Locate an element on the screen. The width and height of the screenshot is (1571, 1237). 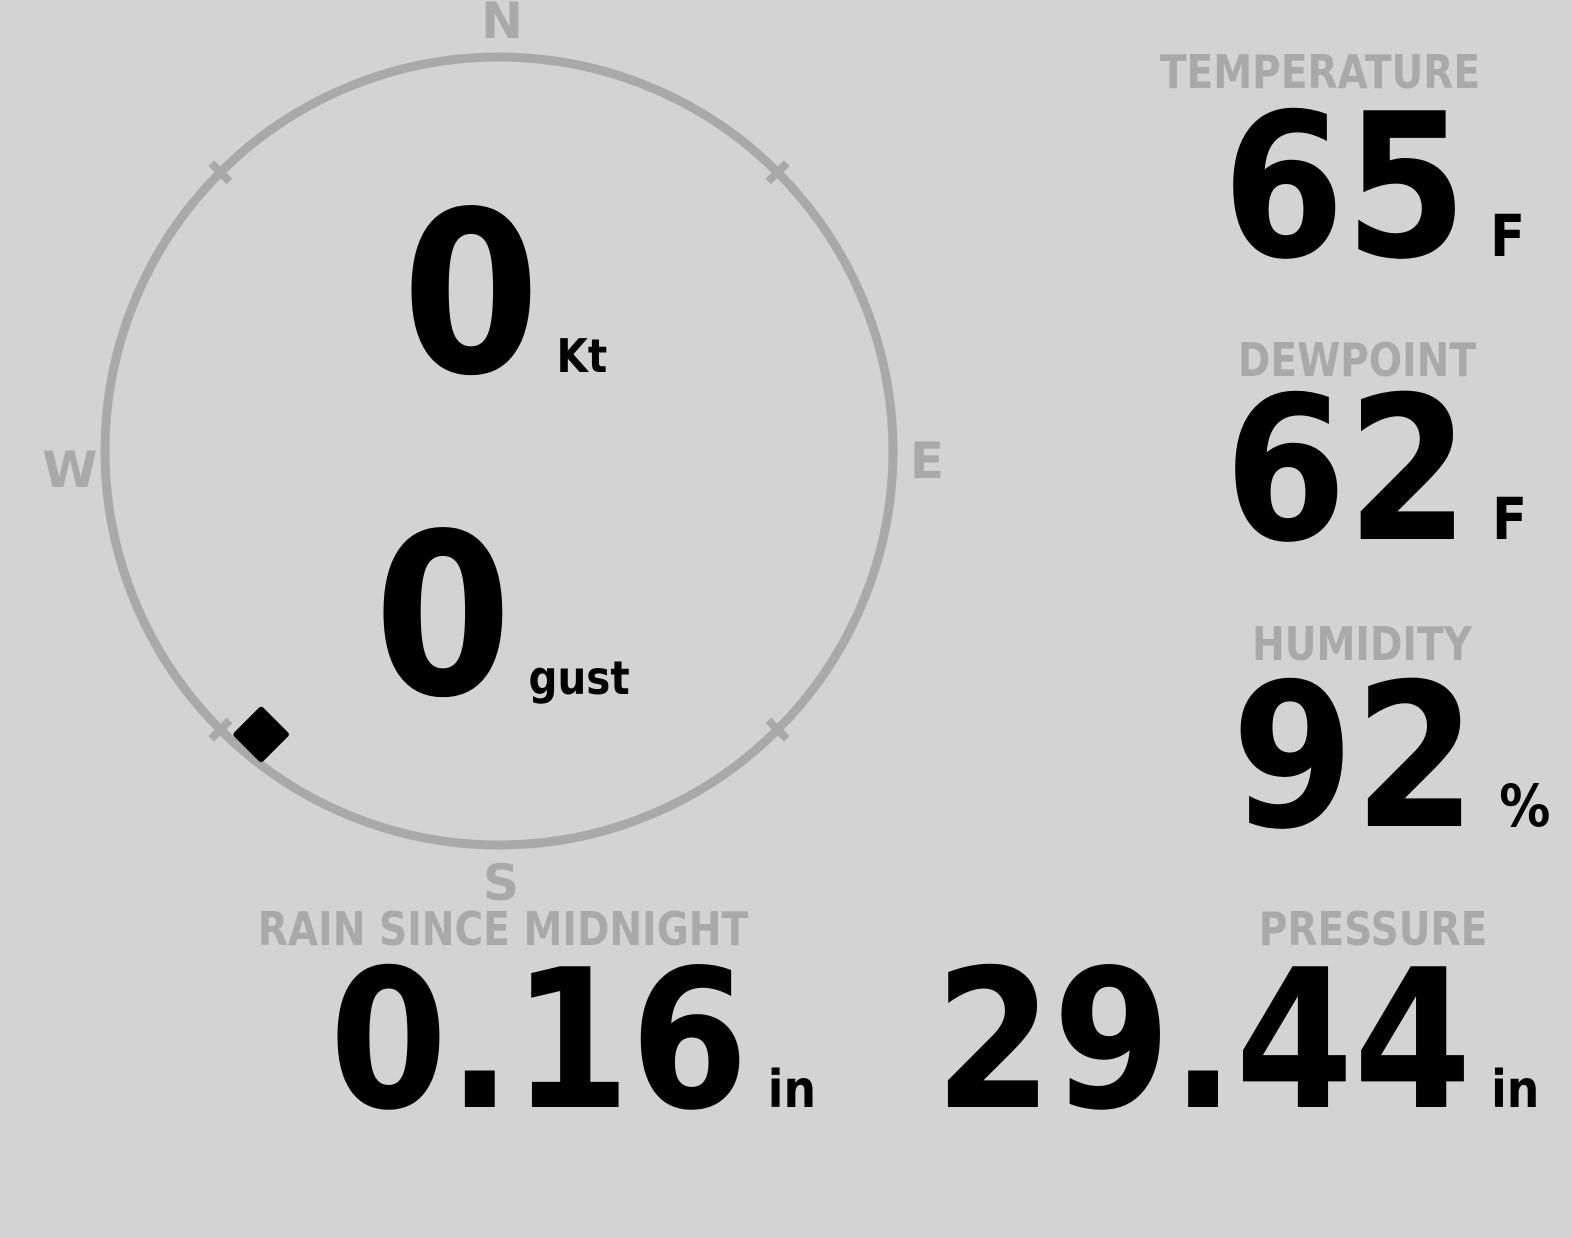
humidity-unit: % is located at coordinates (1524, 806).